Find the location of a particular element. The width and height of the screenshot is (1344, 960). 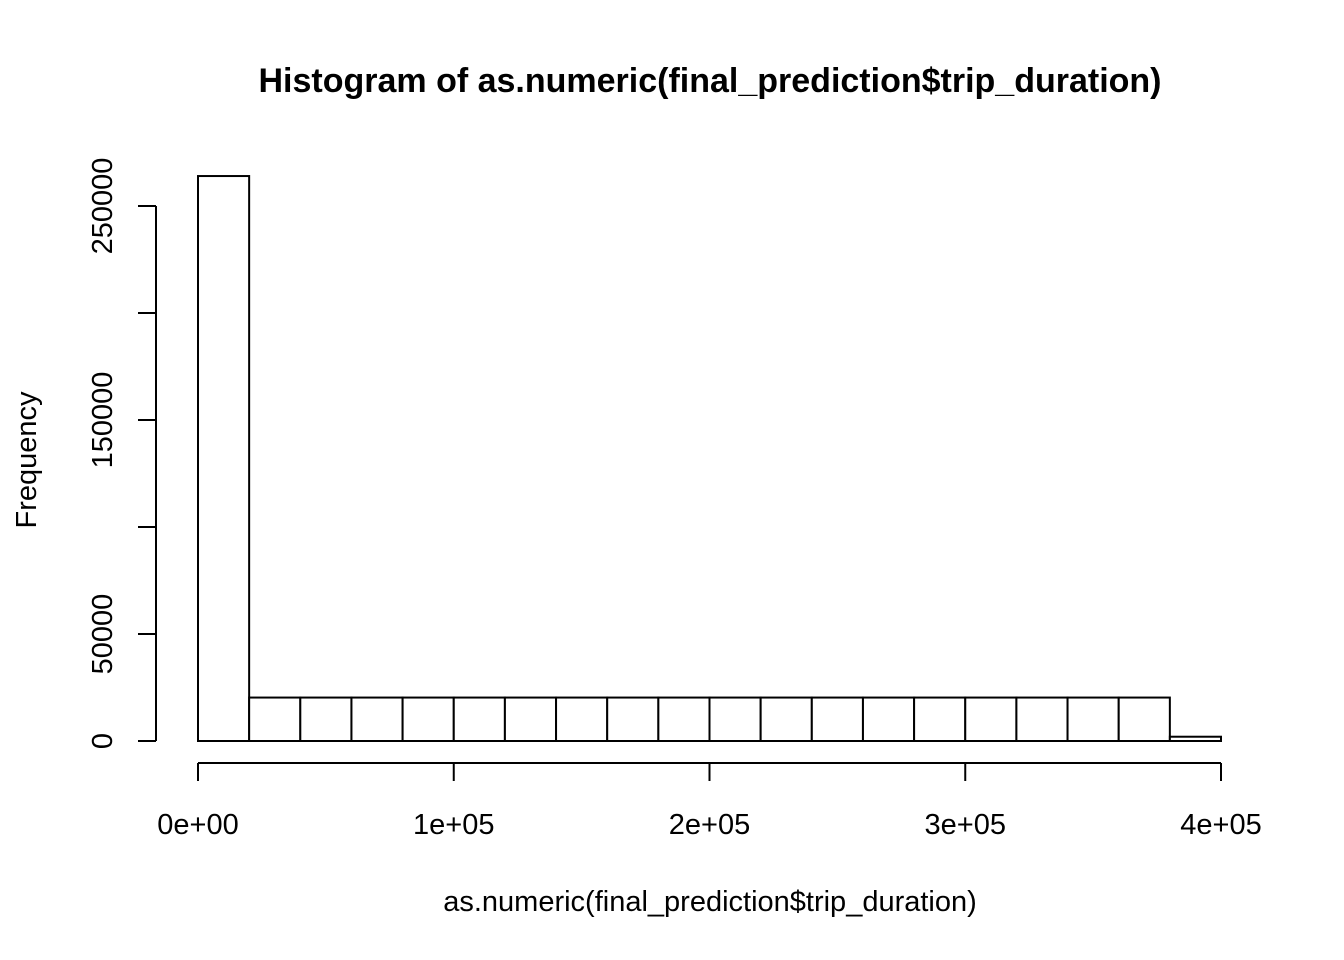

x-tick-label: 3e+05 is located at coordinates (965, 825).